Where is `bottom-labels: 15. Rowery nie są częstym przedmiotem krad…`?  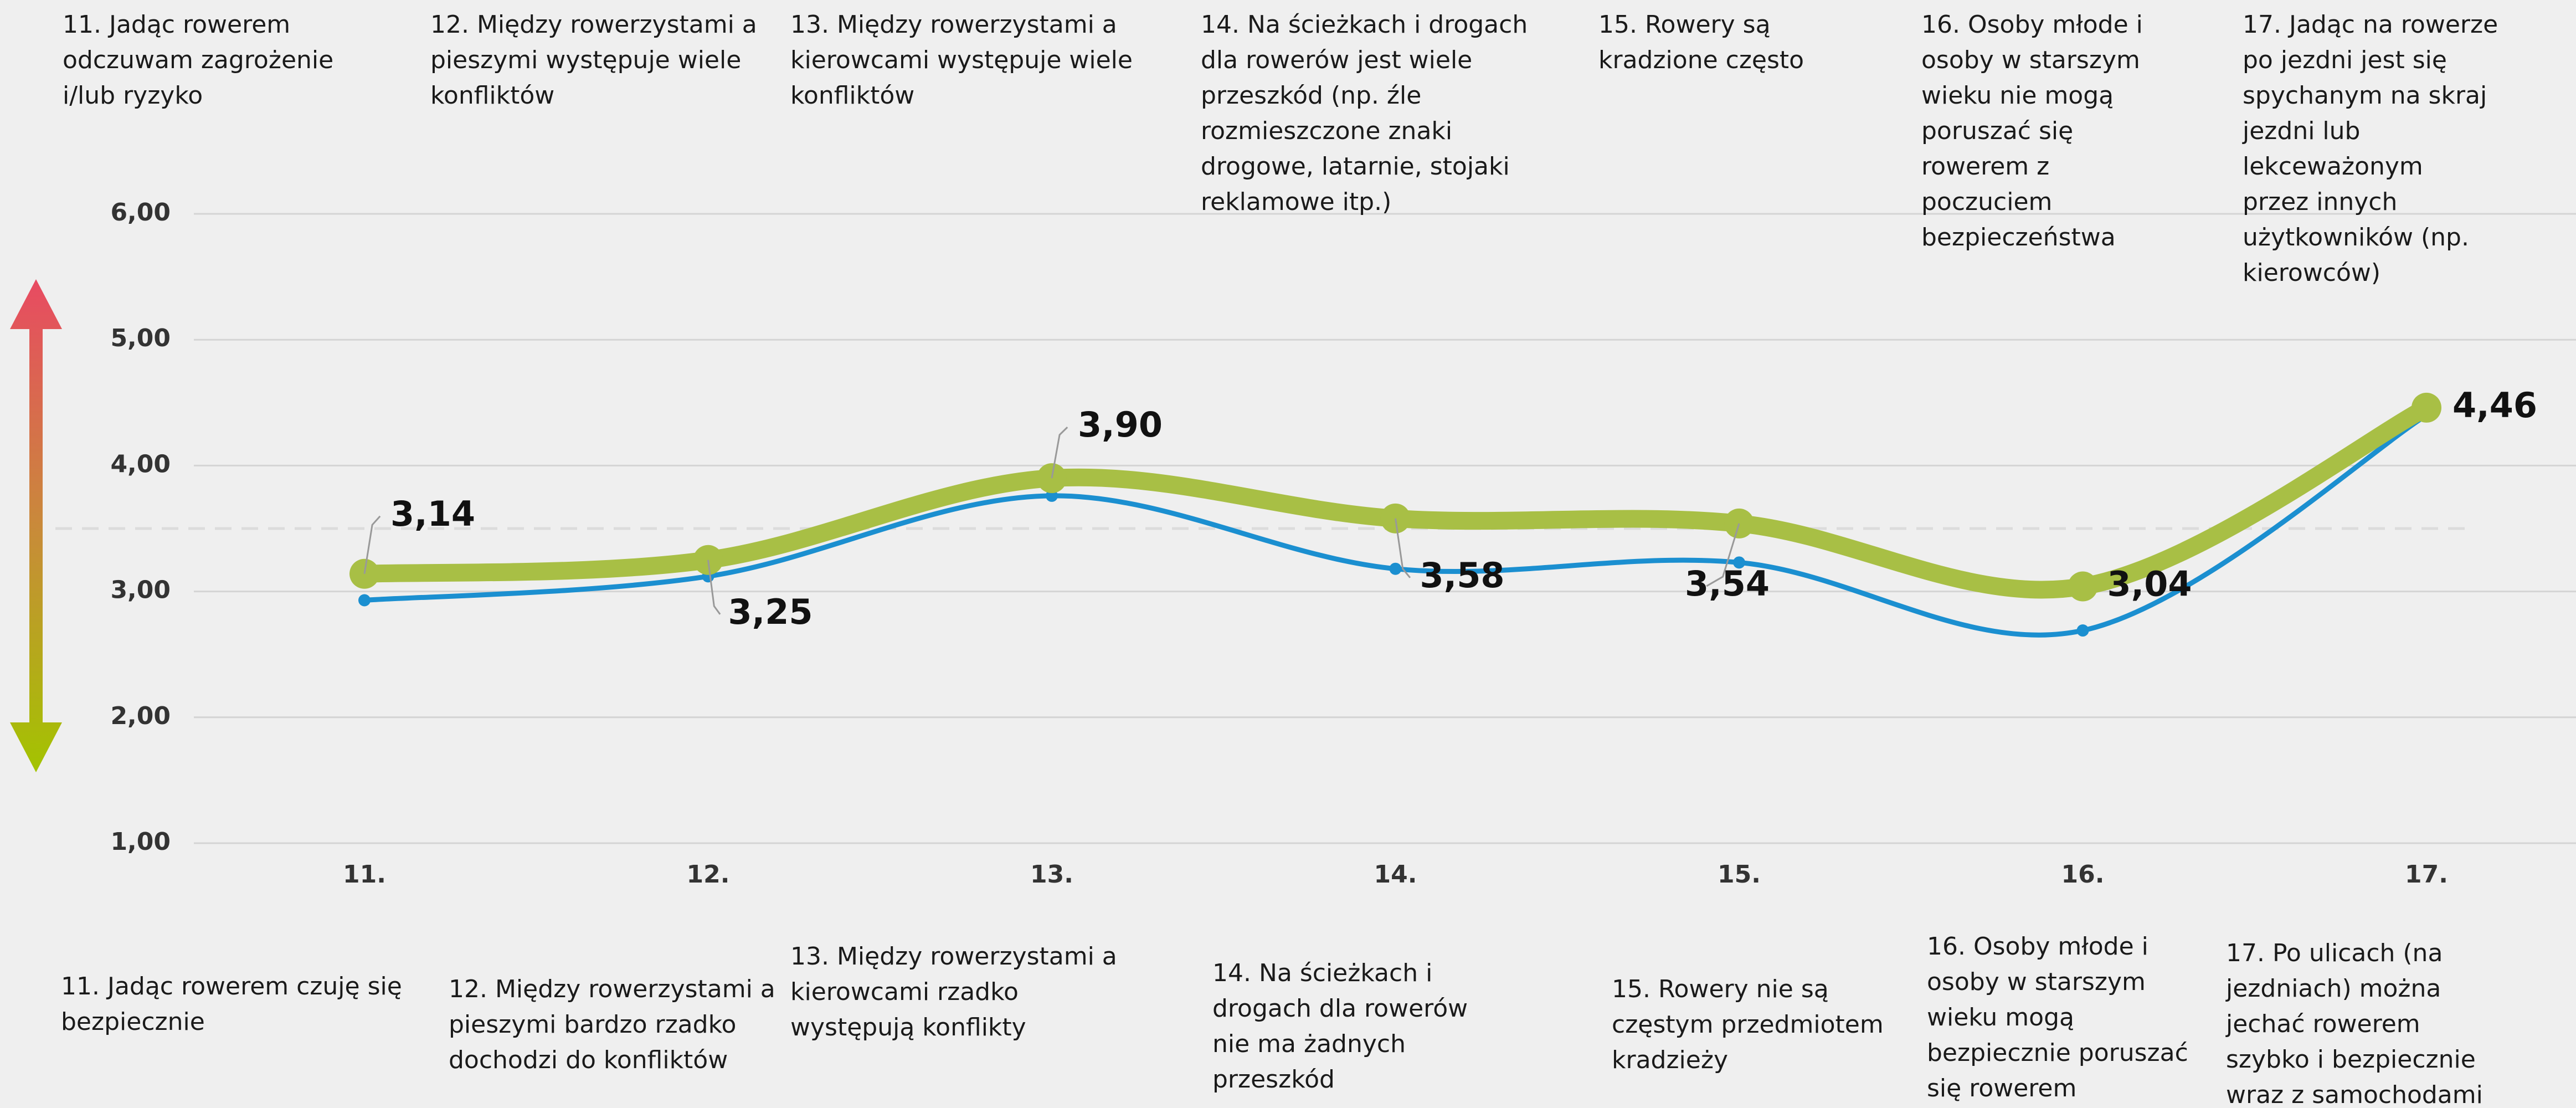
bottom-labels: 15. Rowery nie są częstym przedmiotem krad… is located at coordinates (1748, 1024).